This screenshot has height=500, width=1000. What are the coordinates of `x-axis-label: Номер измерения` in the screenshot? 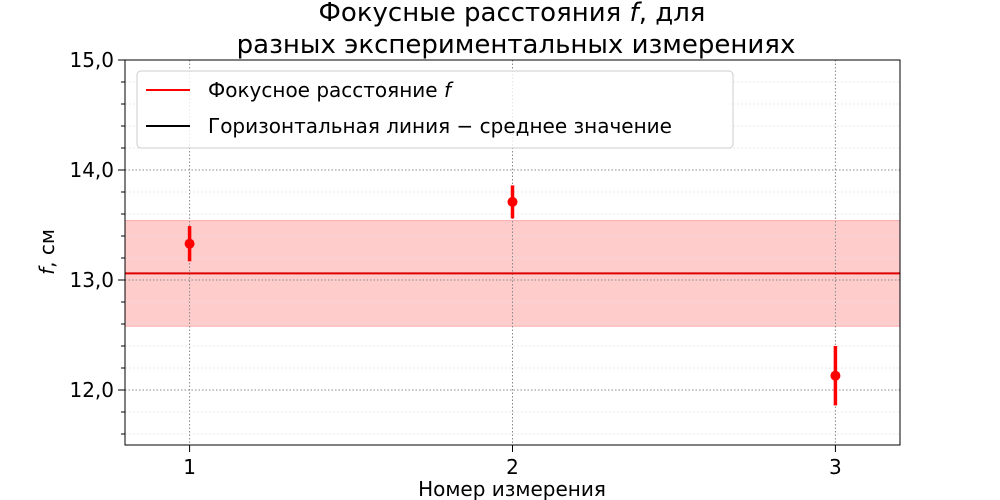 It's located at (512, 488).